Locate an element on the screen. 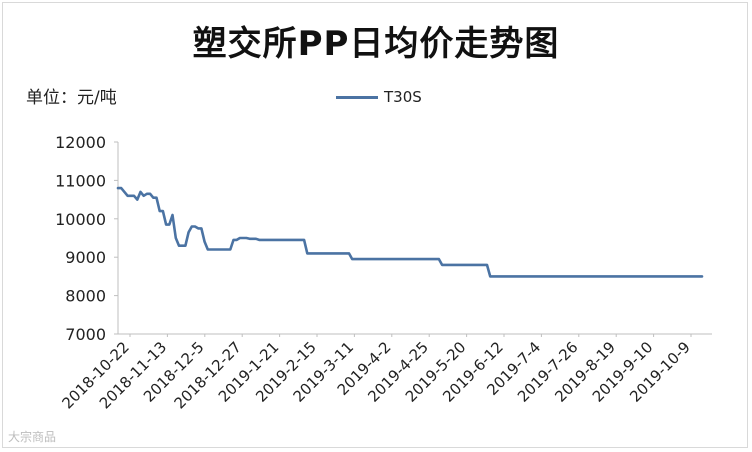  watermark: 大宗商品 is located at coordinates (32, 437).